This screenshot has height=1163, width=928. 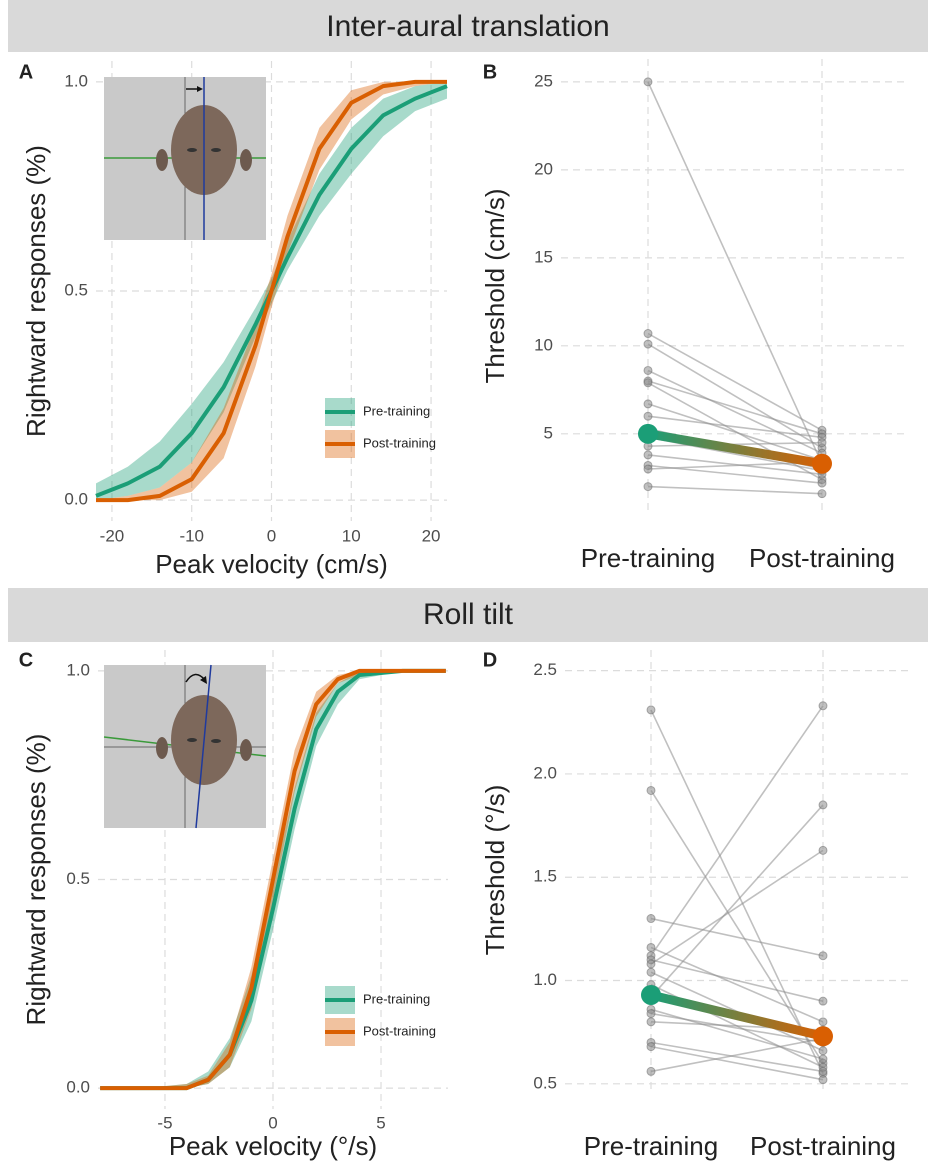 I want to click on strip-background, so click(x=468, y=26).